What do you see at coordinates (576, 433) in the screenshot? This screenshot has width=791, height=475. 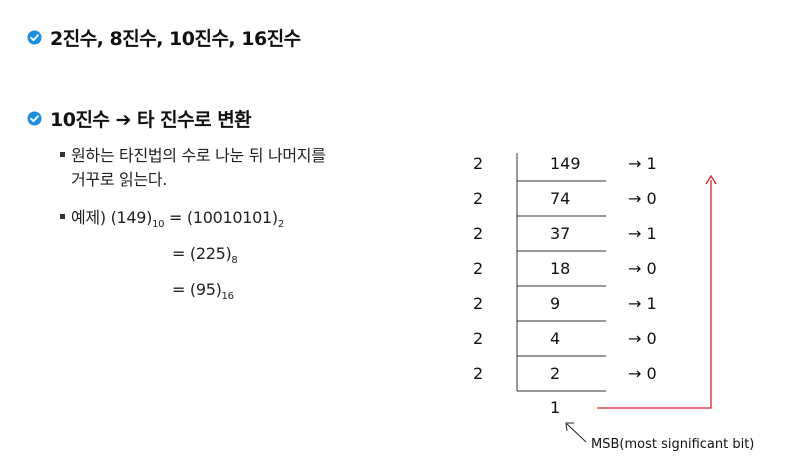 I see `msb-pointer-arrow` at bounding box center [576, 433].